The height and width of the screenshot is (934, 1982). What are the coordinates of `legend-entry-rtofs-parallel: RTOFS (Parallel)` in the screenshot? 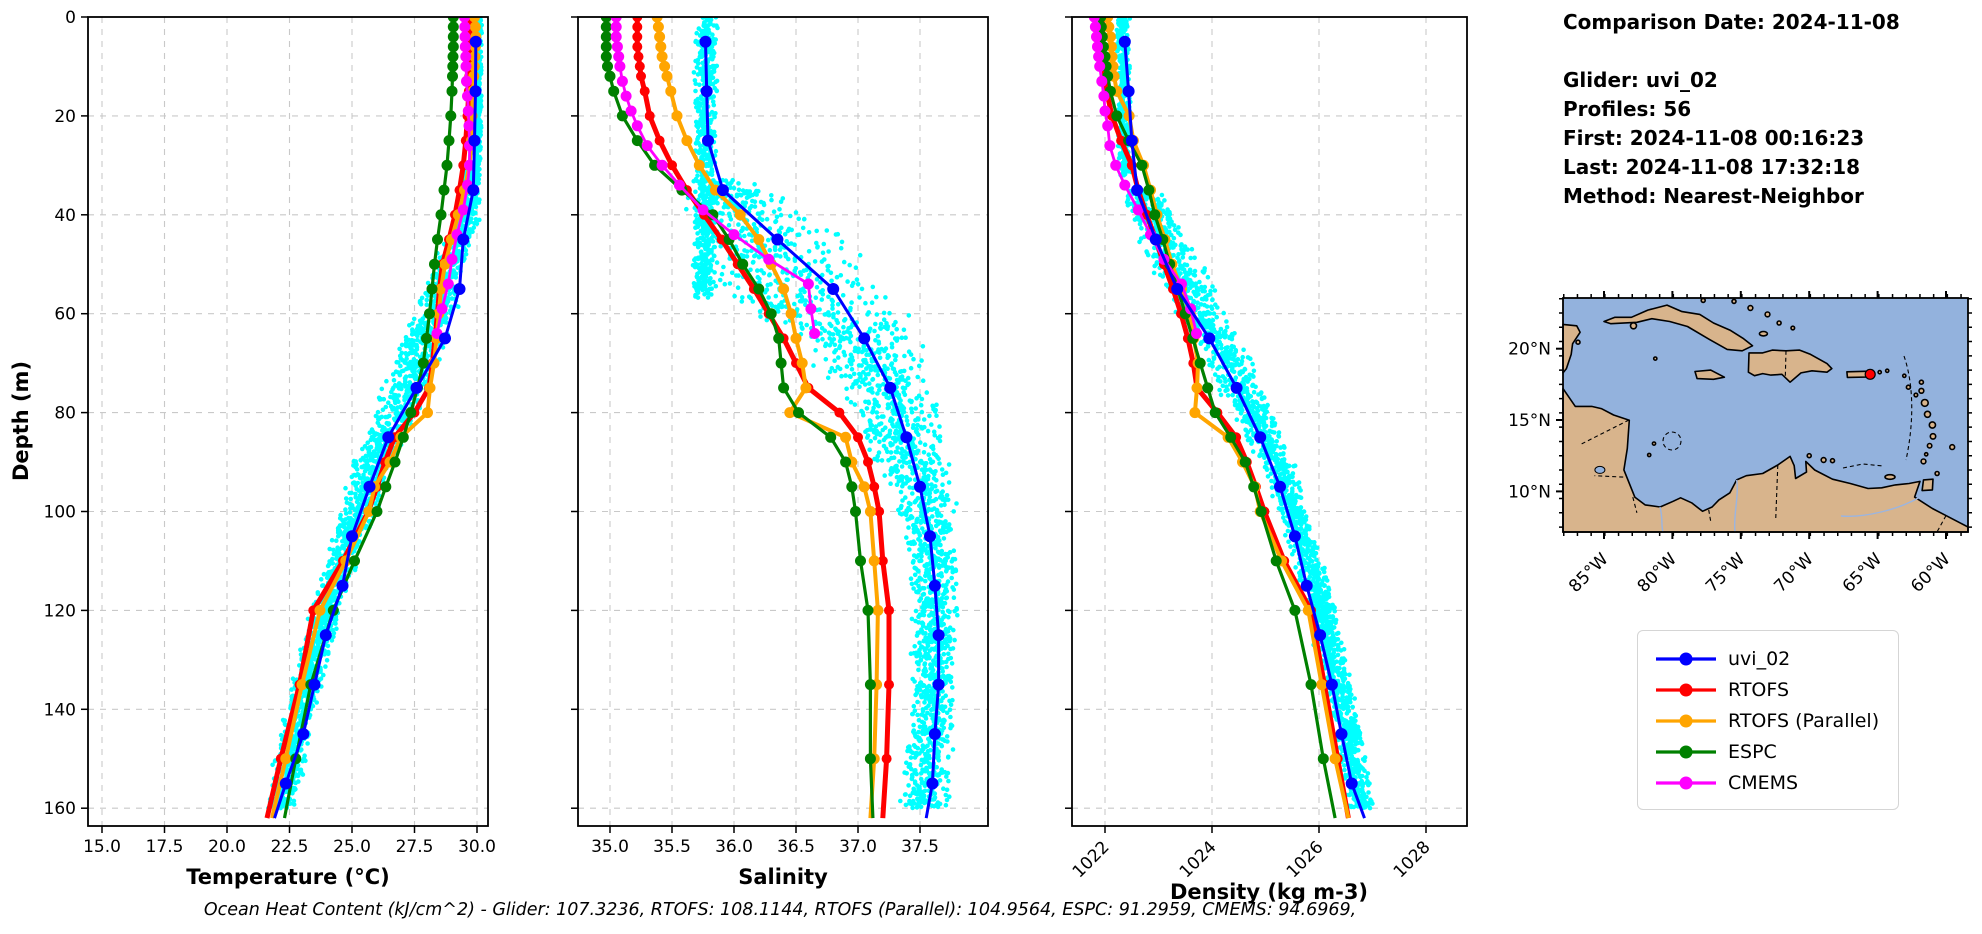 It's located at (1775, 720).